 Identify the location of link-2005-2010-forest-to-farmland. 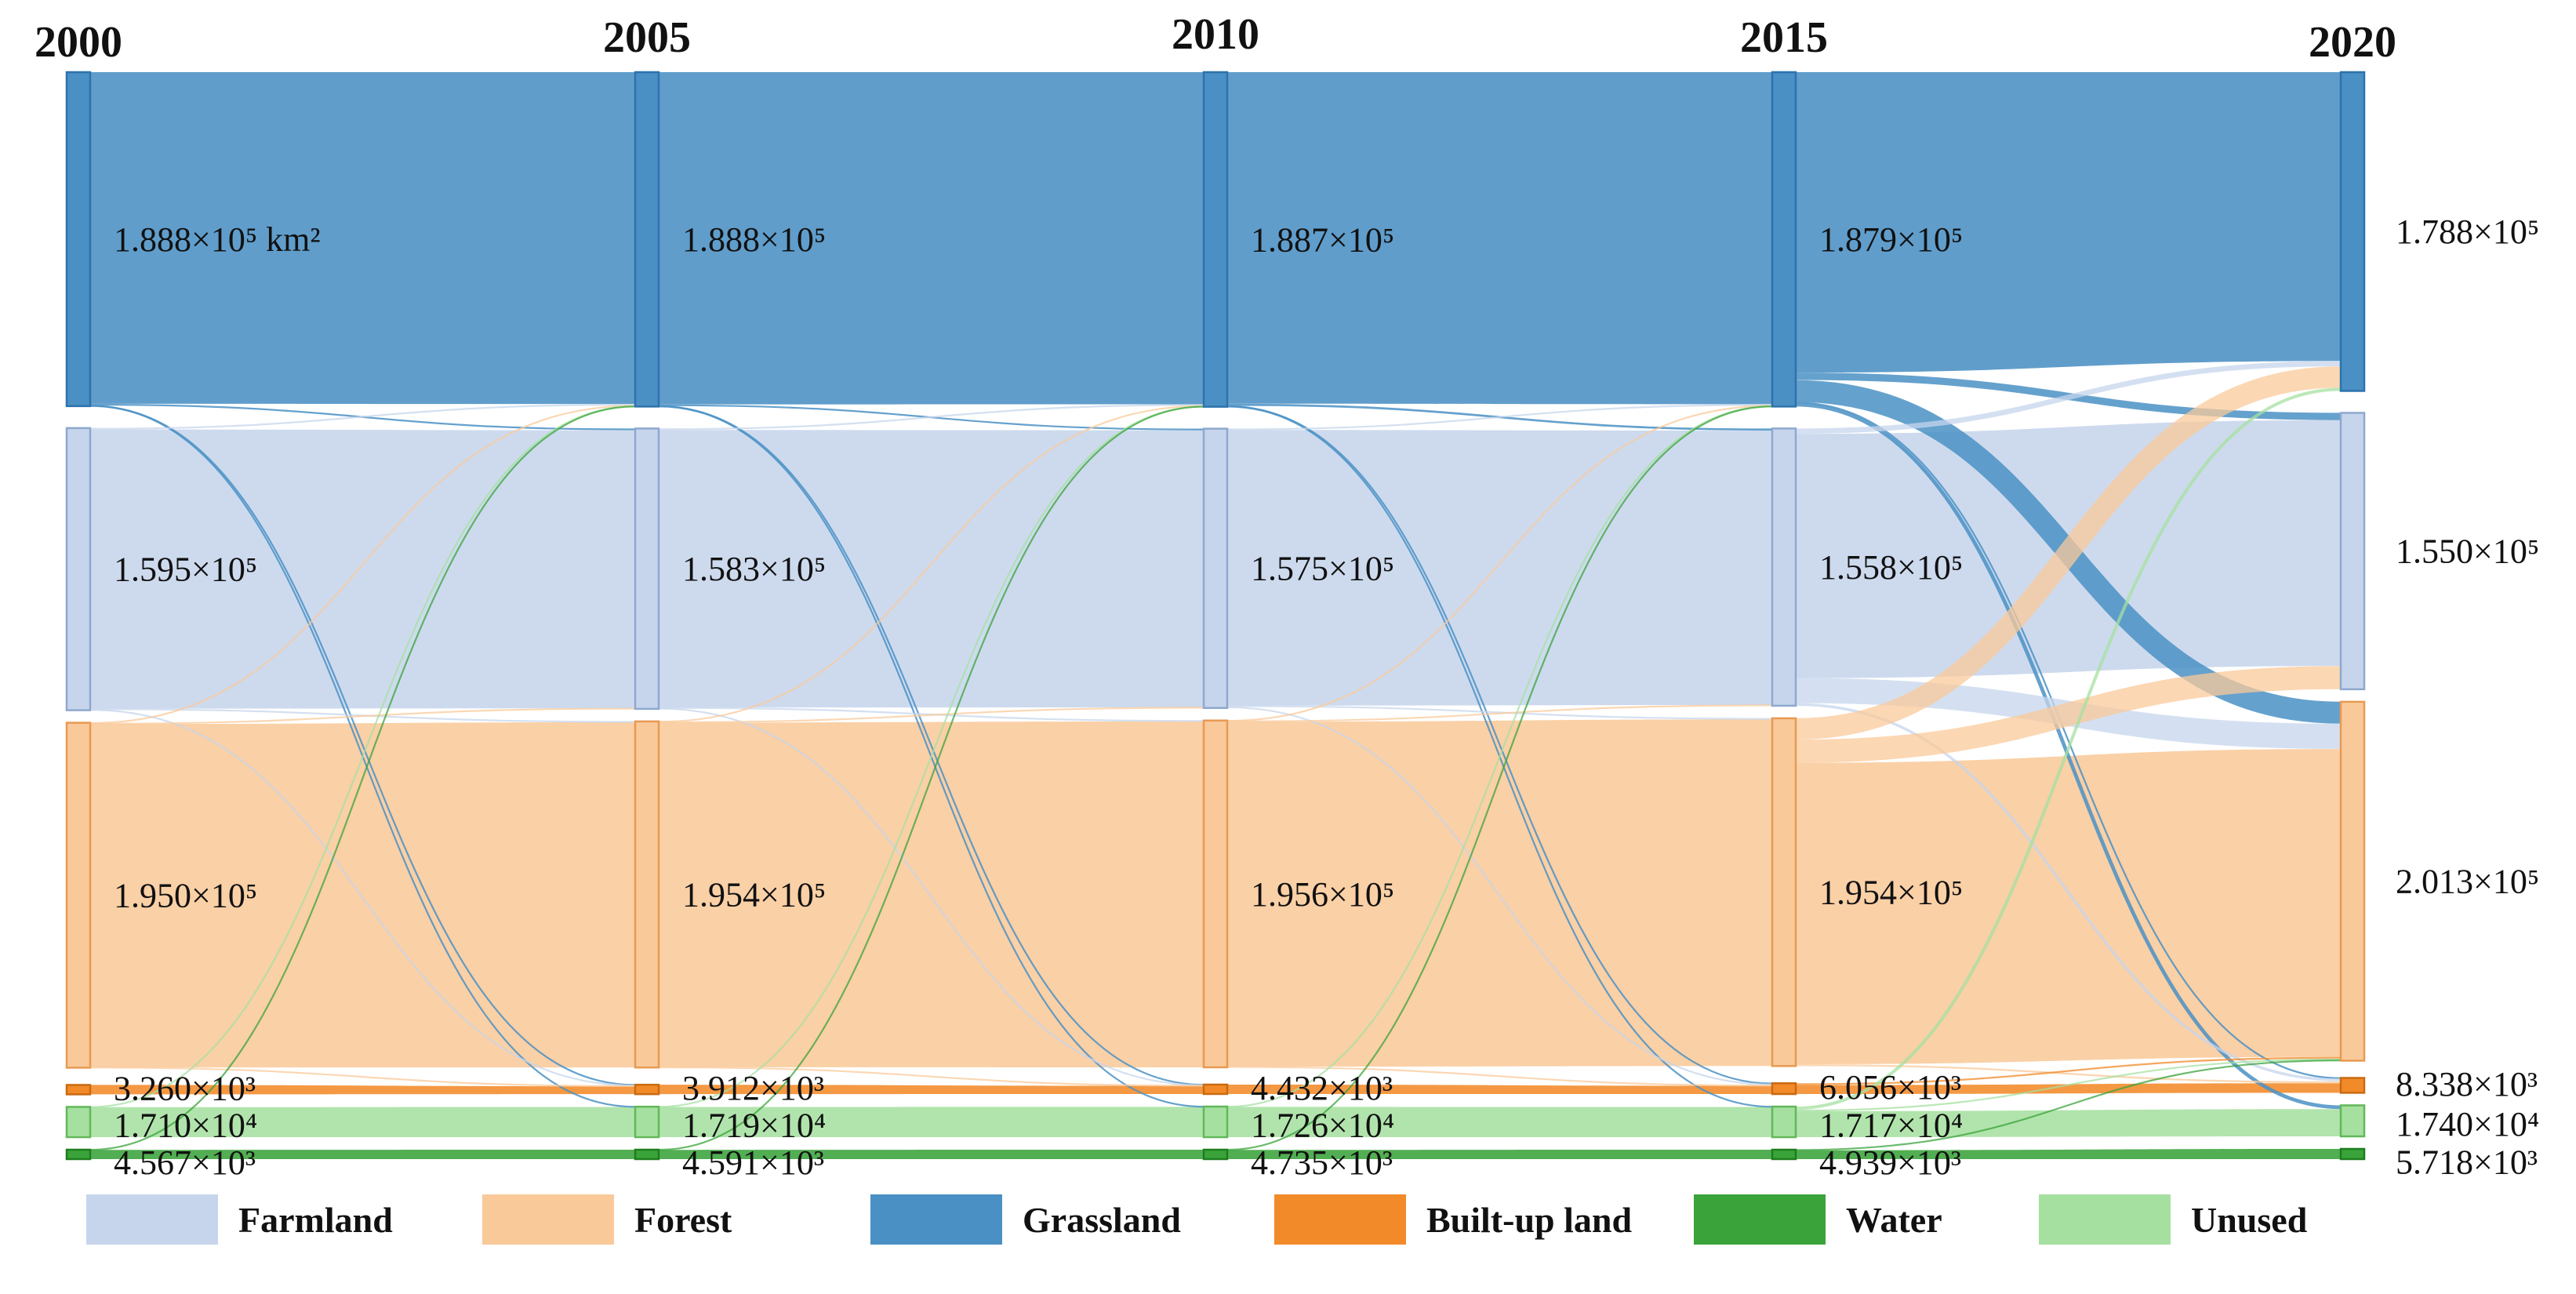
(931, 715).